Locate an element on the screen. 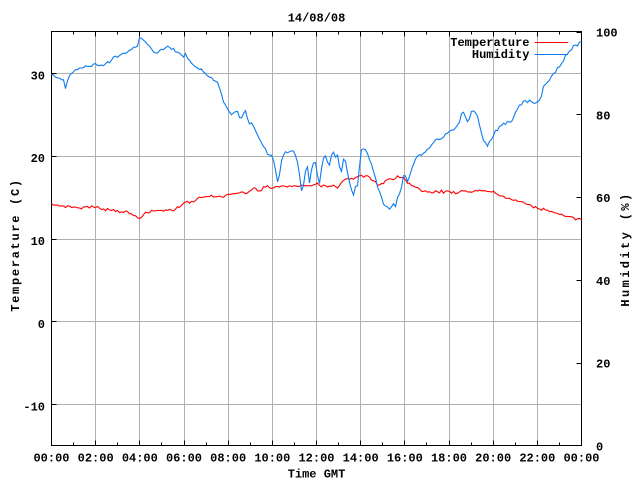 This screenshot has height=480, width=640. svg-text: 30 is located at coordinates (38, 76).